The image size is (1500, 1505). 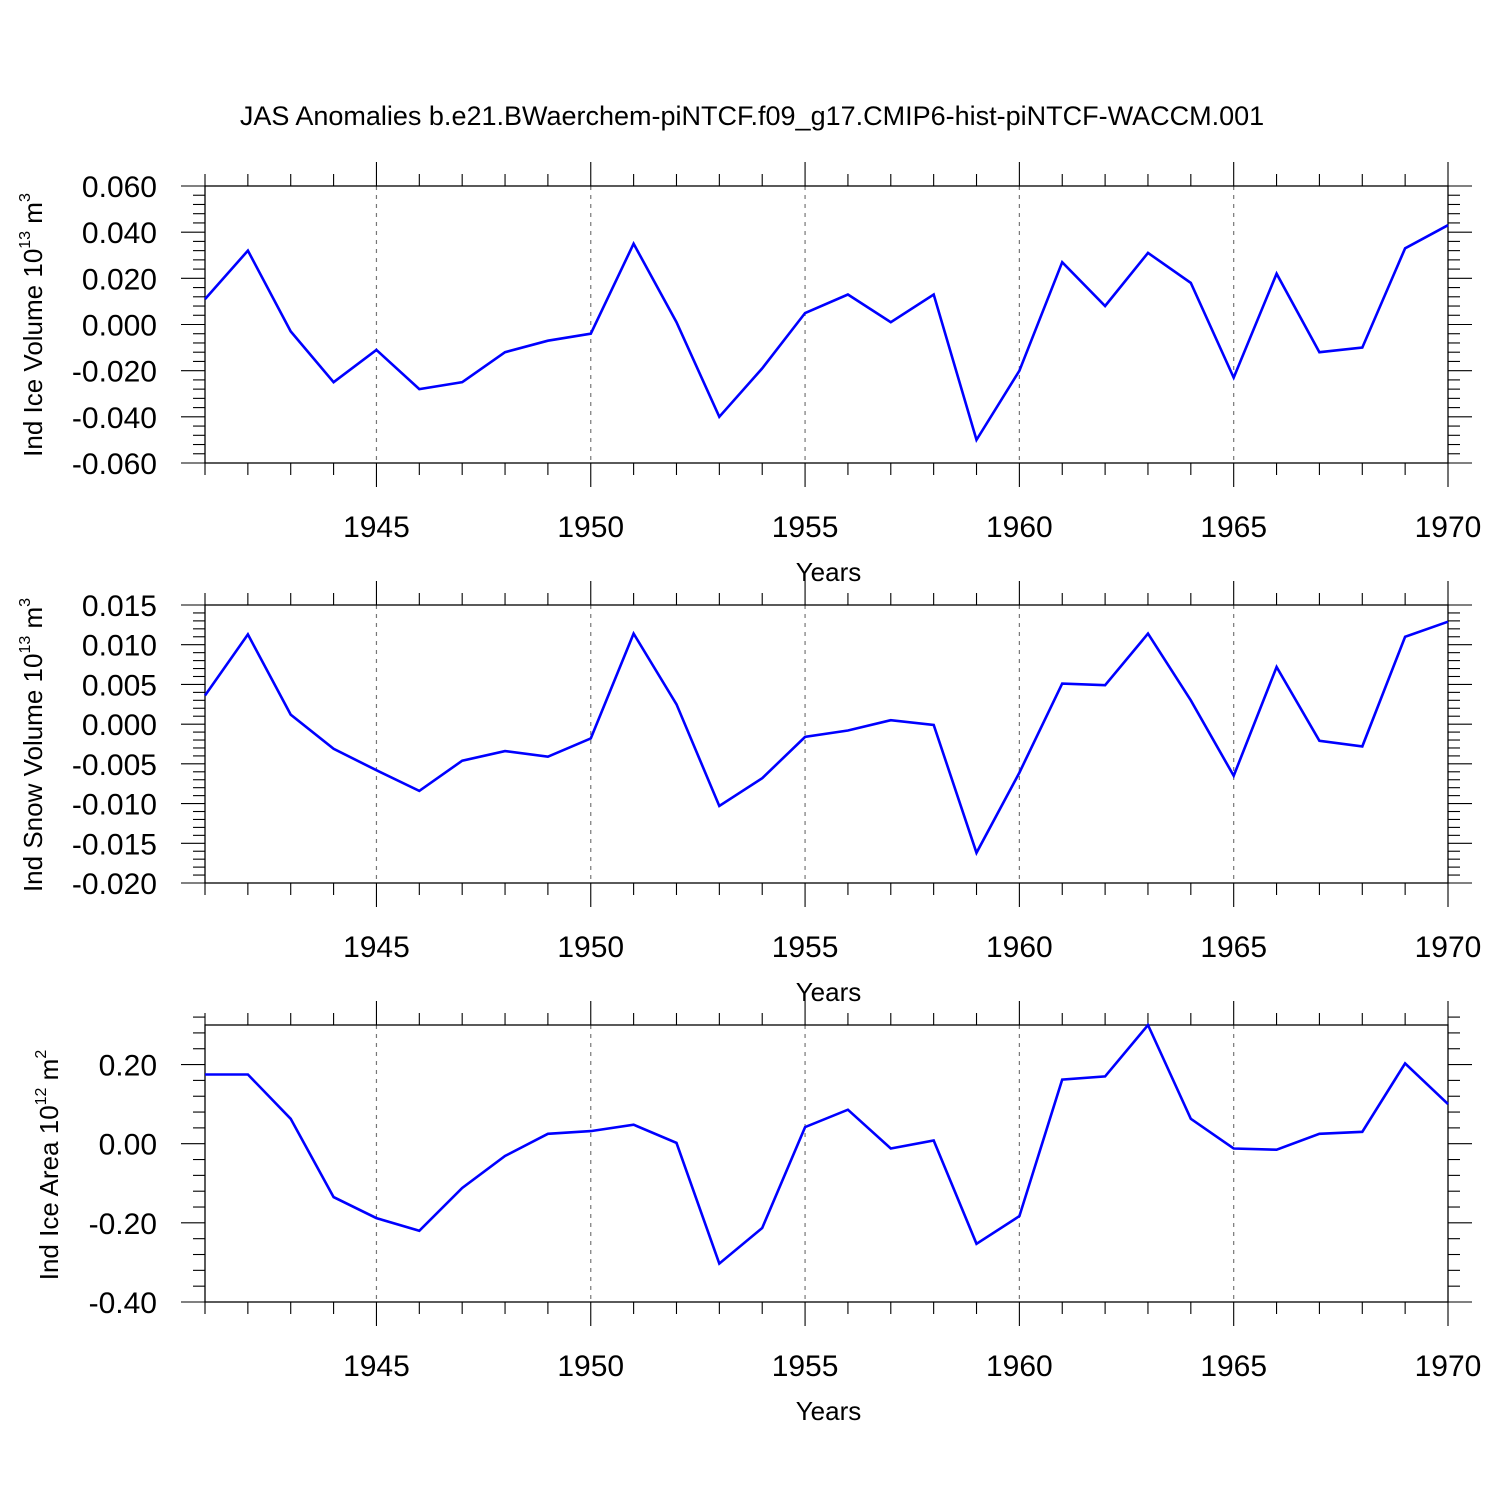 I want to click on y-axis-title: Ind Ice Volume 1013 m3, so click(x=32, y=325).